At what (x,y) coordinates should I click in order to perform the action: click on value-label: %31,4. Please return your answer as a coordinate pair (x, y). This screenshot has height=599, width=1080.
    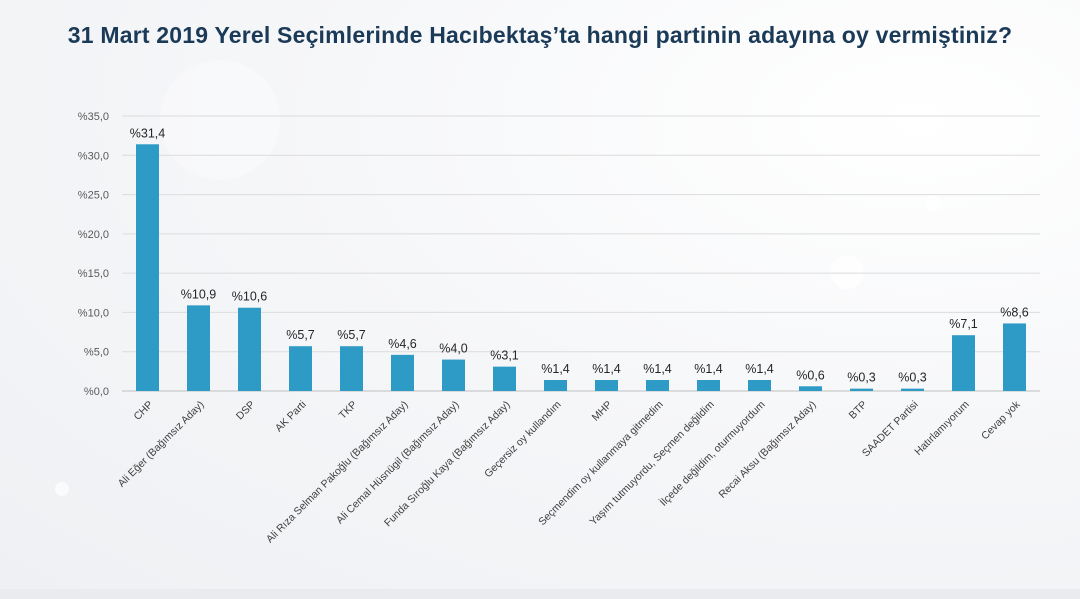
    Looking at the image, I should click on (147, 133).